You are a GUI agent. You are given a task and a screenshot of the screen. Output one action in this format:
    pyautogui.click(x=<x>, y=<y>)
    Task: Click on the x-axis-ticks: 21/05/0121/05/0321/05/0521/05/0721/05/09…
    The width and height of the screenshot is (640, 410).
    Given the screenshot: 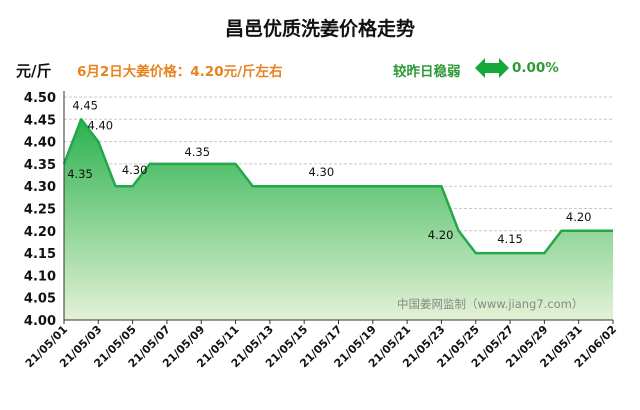 What is the action you would take?
    pyautogui.click(x=321, y=345)
    